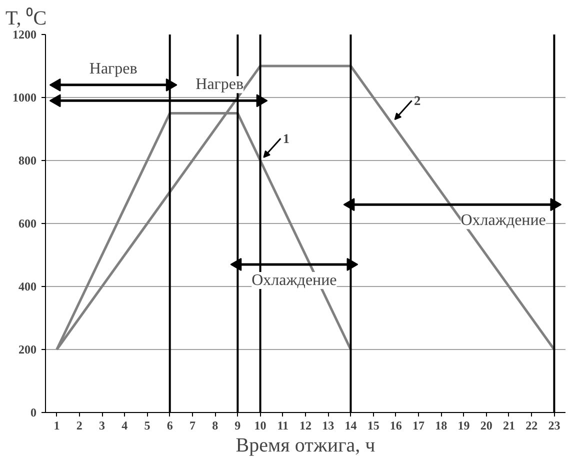 This screenshot has height=459, width=573. What do you see at coordinates (79, 425) in the screenshot?
I see `x-tick-label: 2` at bounding box center [79, 425].